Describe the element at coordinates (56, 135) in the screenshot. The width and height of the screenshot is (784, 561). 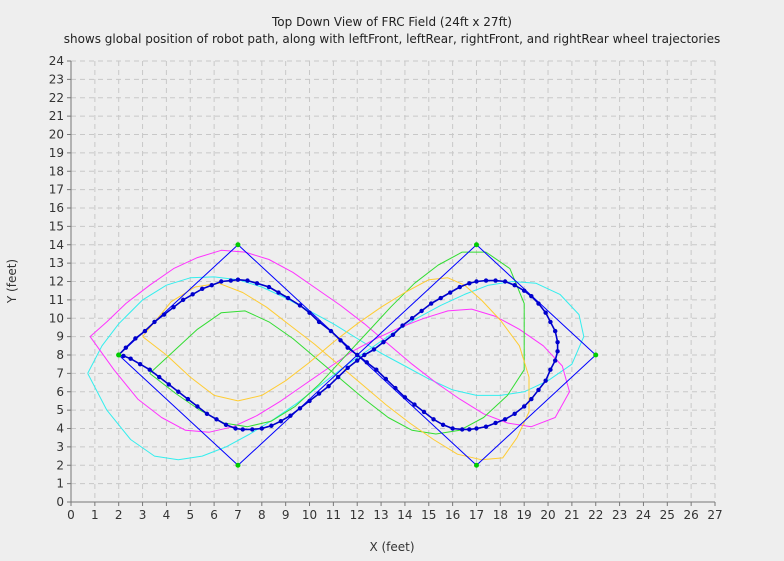
I see `y-tick-label-20: 20` at that location.